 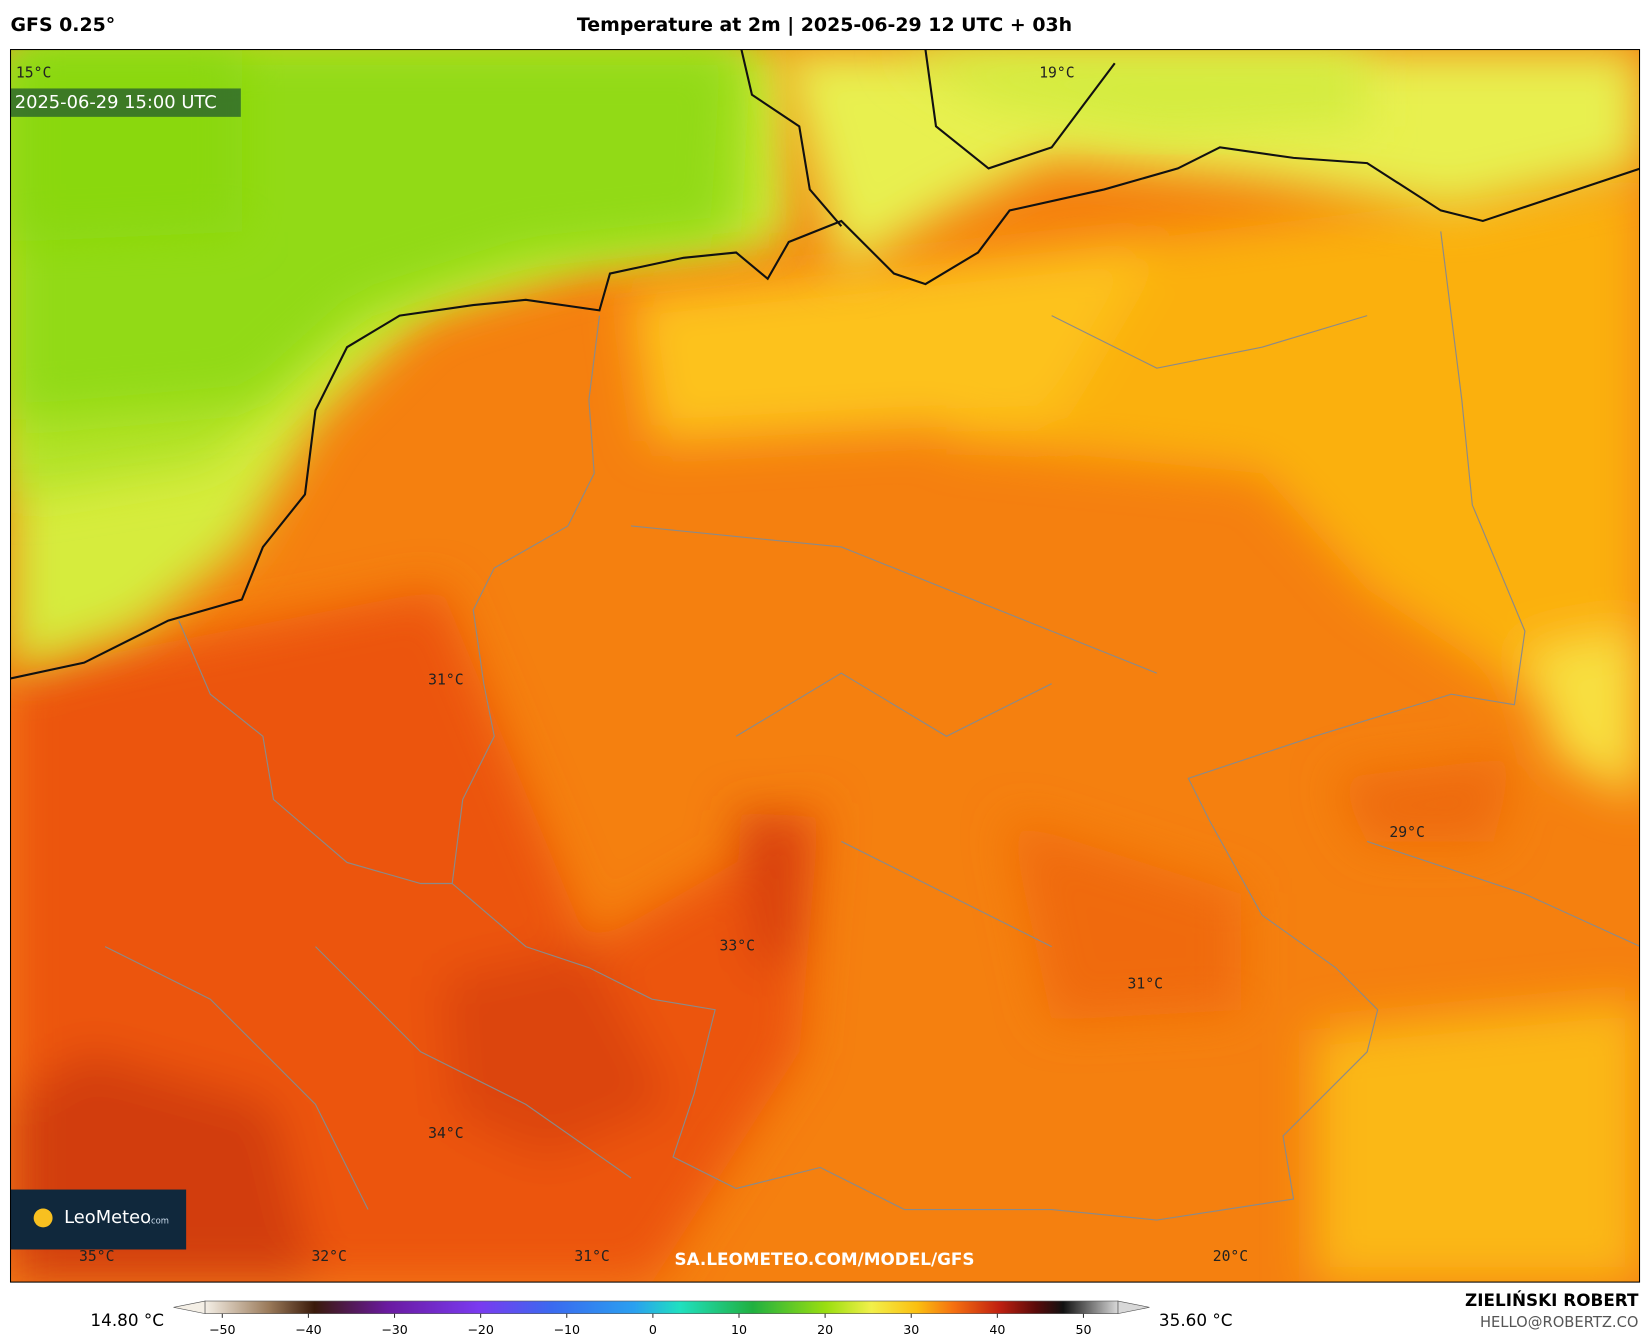 What do you see at coordinates (566, 1329) in the screenshot?
I see `colorbar-tick-label: −10` at bounding box center [566, 1329].